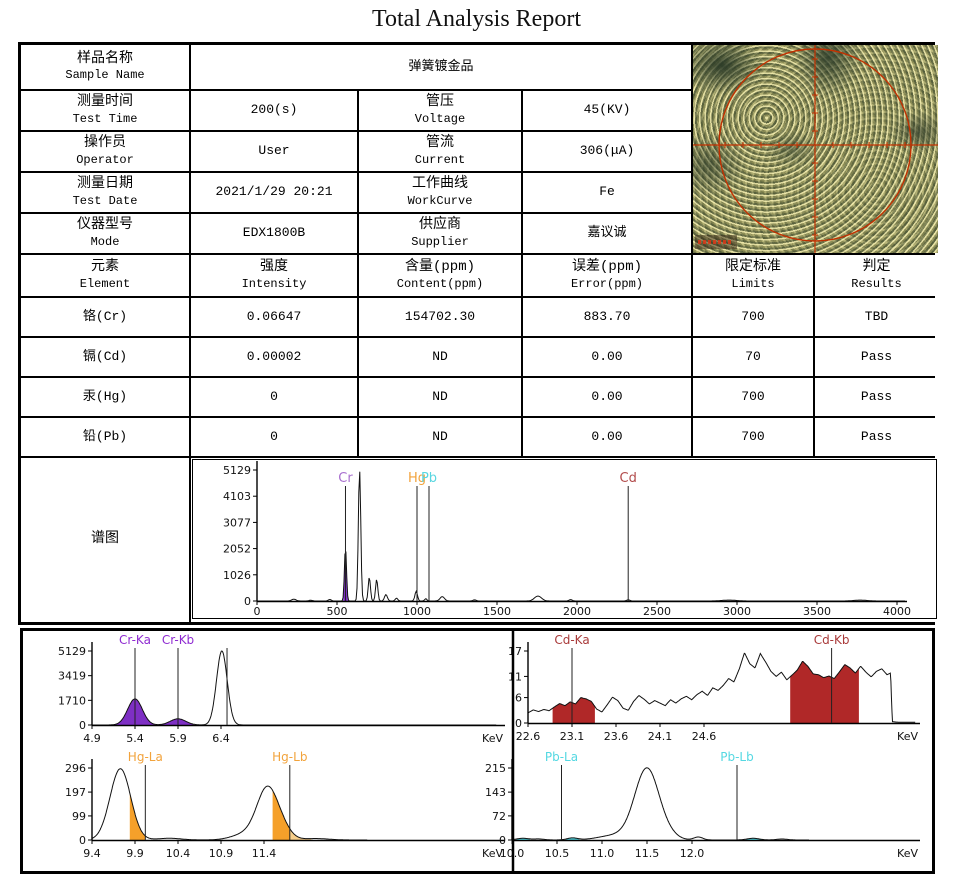  What do you see at coordinates (105, 275) in the screenshot?
I see `header-element: 元素 Element` at bounding box center [105, 275].